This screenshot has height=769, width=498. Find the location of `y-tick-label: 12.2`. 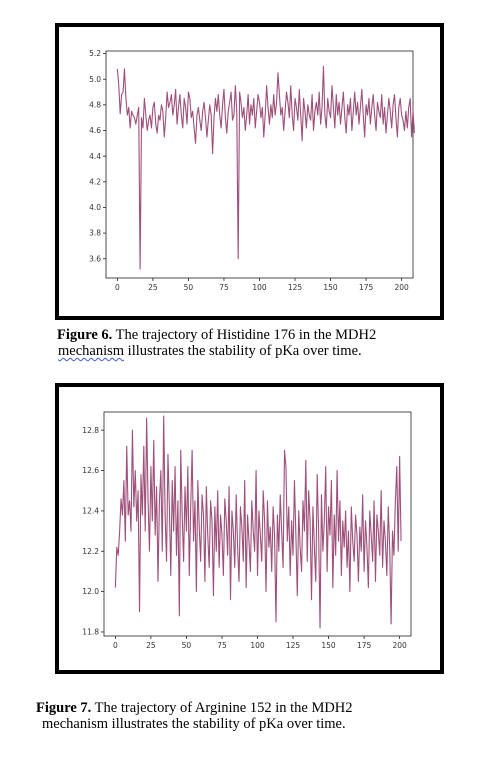

y-tick-label: 12.2 is located at coordinates (90, 551).